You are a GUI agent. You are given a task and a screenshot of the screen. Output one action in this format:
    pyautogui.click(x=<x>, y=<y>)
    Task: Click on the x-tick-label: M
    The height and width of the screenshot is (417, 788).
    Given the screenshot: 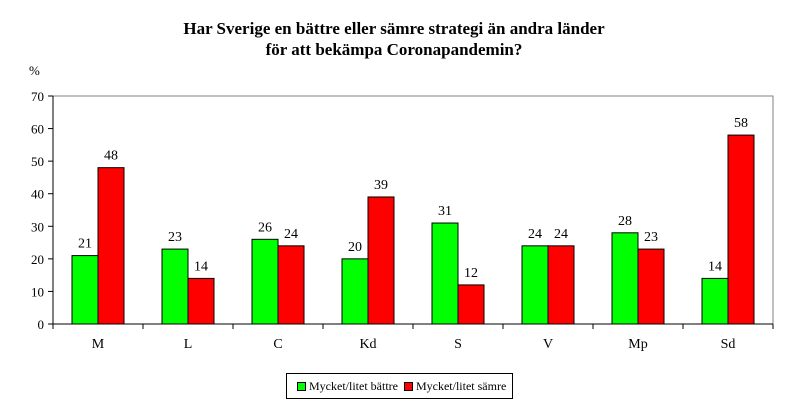 What is the action you would take?
    pyautogui.click(x=98, y=344)
    